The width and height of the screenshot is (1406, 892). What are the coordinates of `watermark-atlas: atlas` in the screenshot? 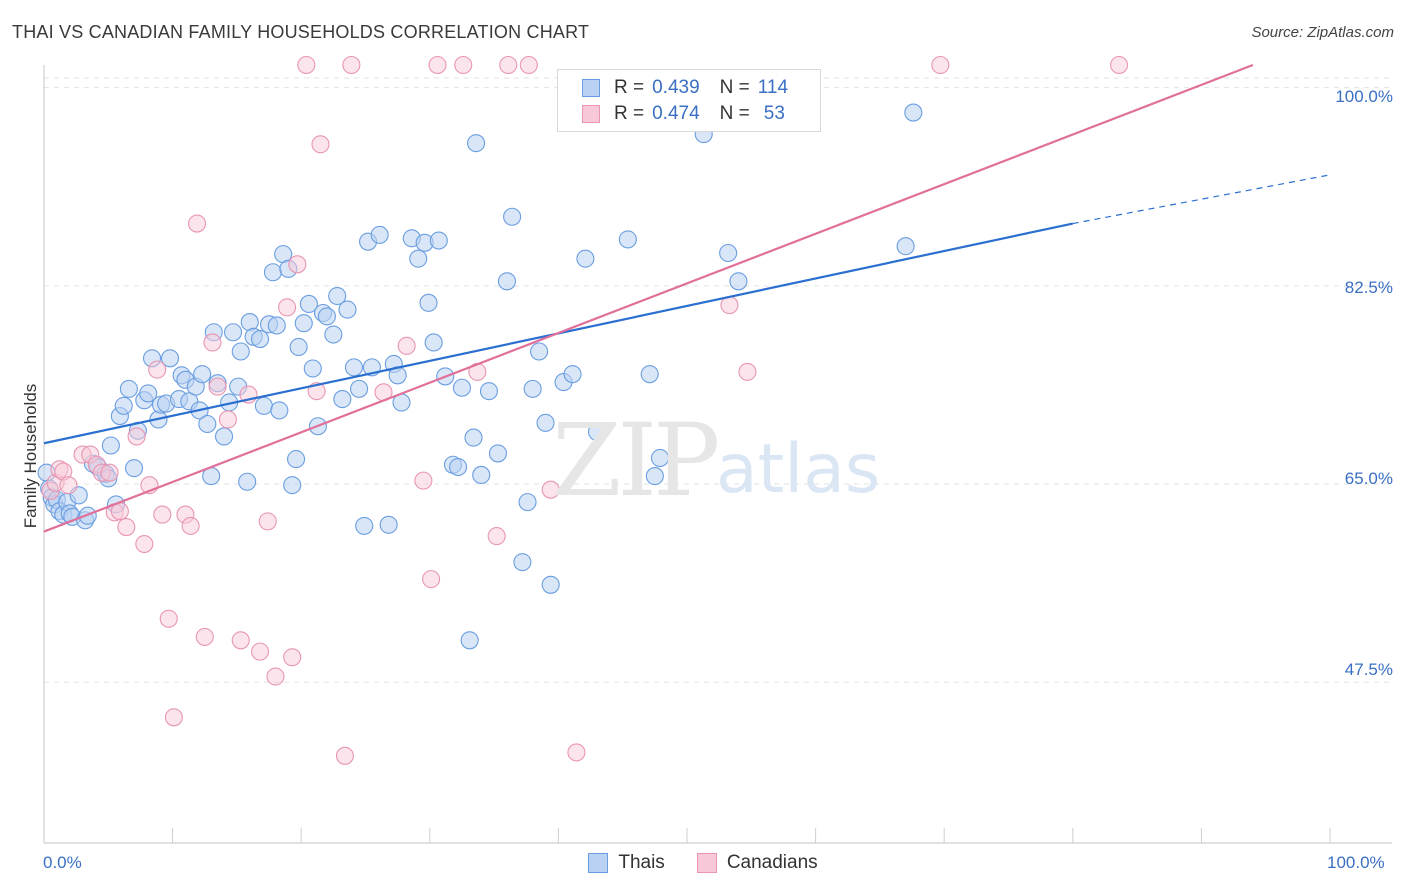 It's located at (798, 469).